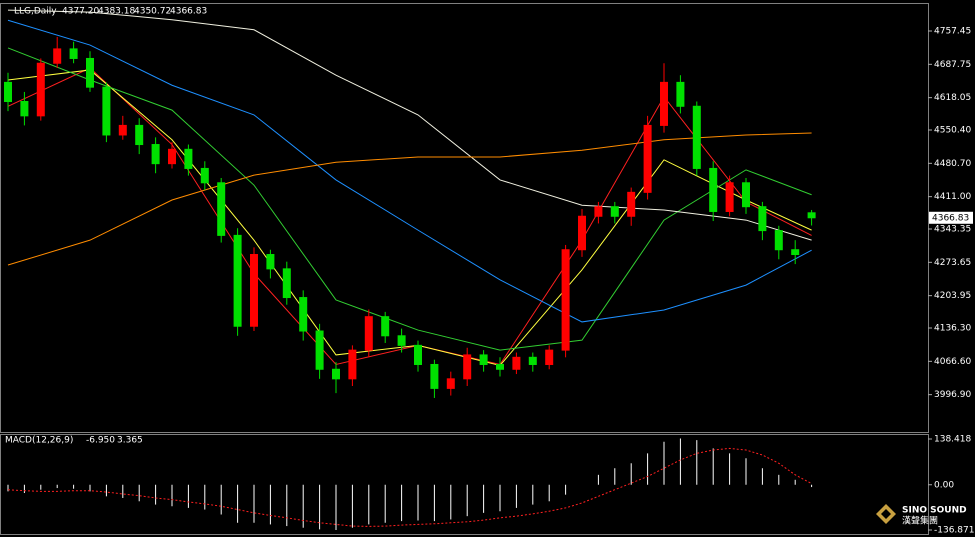 This screenshot has width=975, height=537. What do you see at coordinates (952, 395) in the screenshot?
I see `y-tick-label: 3996.90` at bounding box center [952, 395].